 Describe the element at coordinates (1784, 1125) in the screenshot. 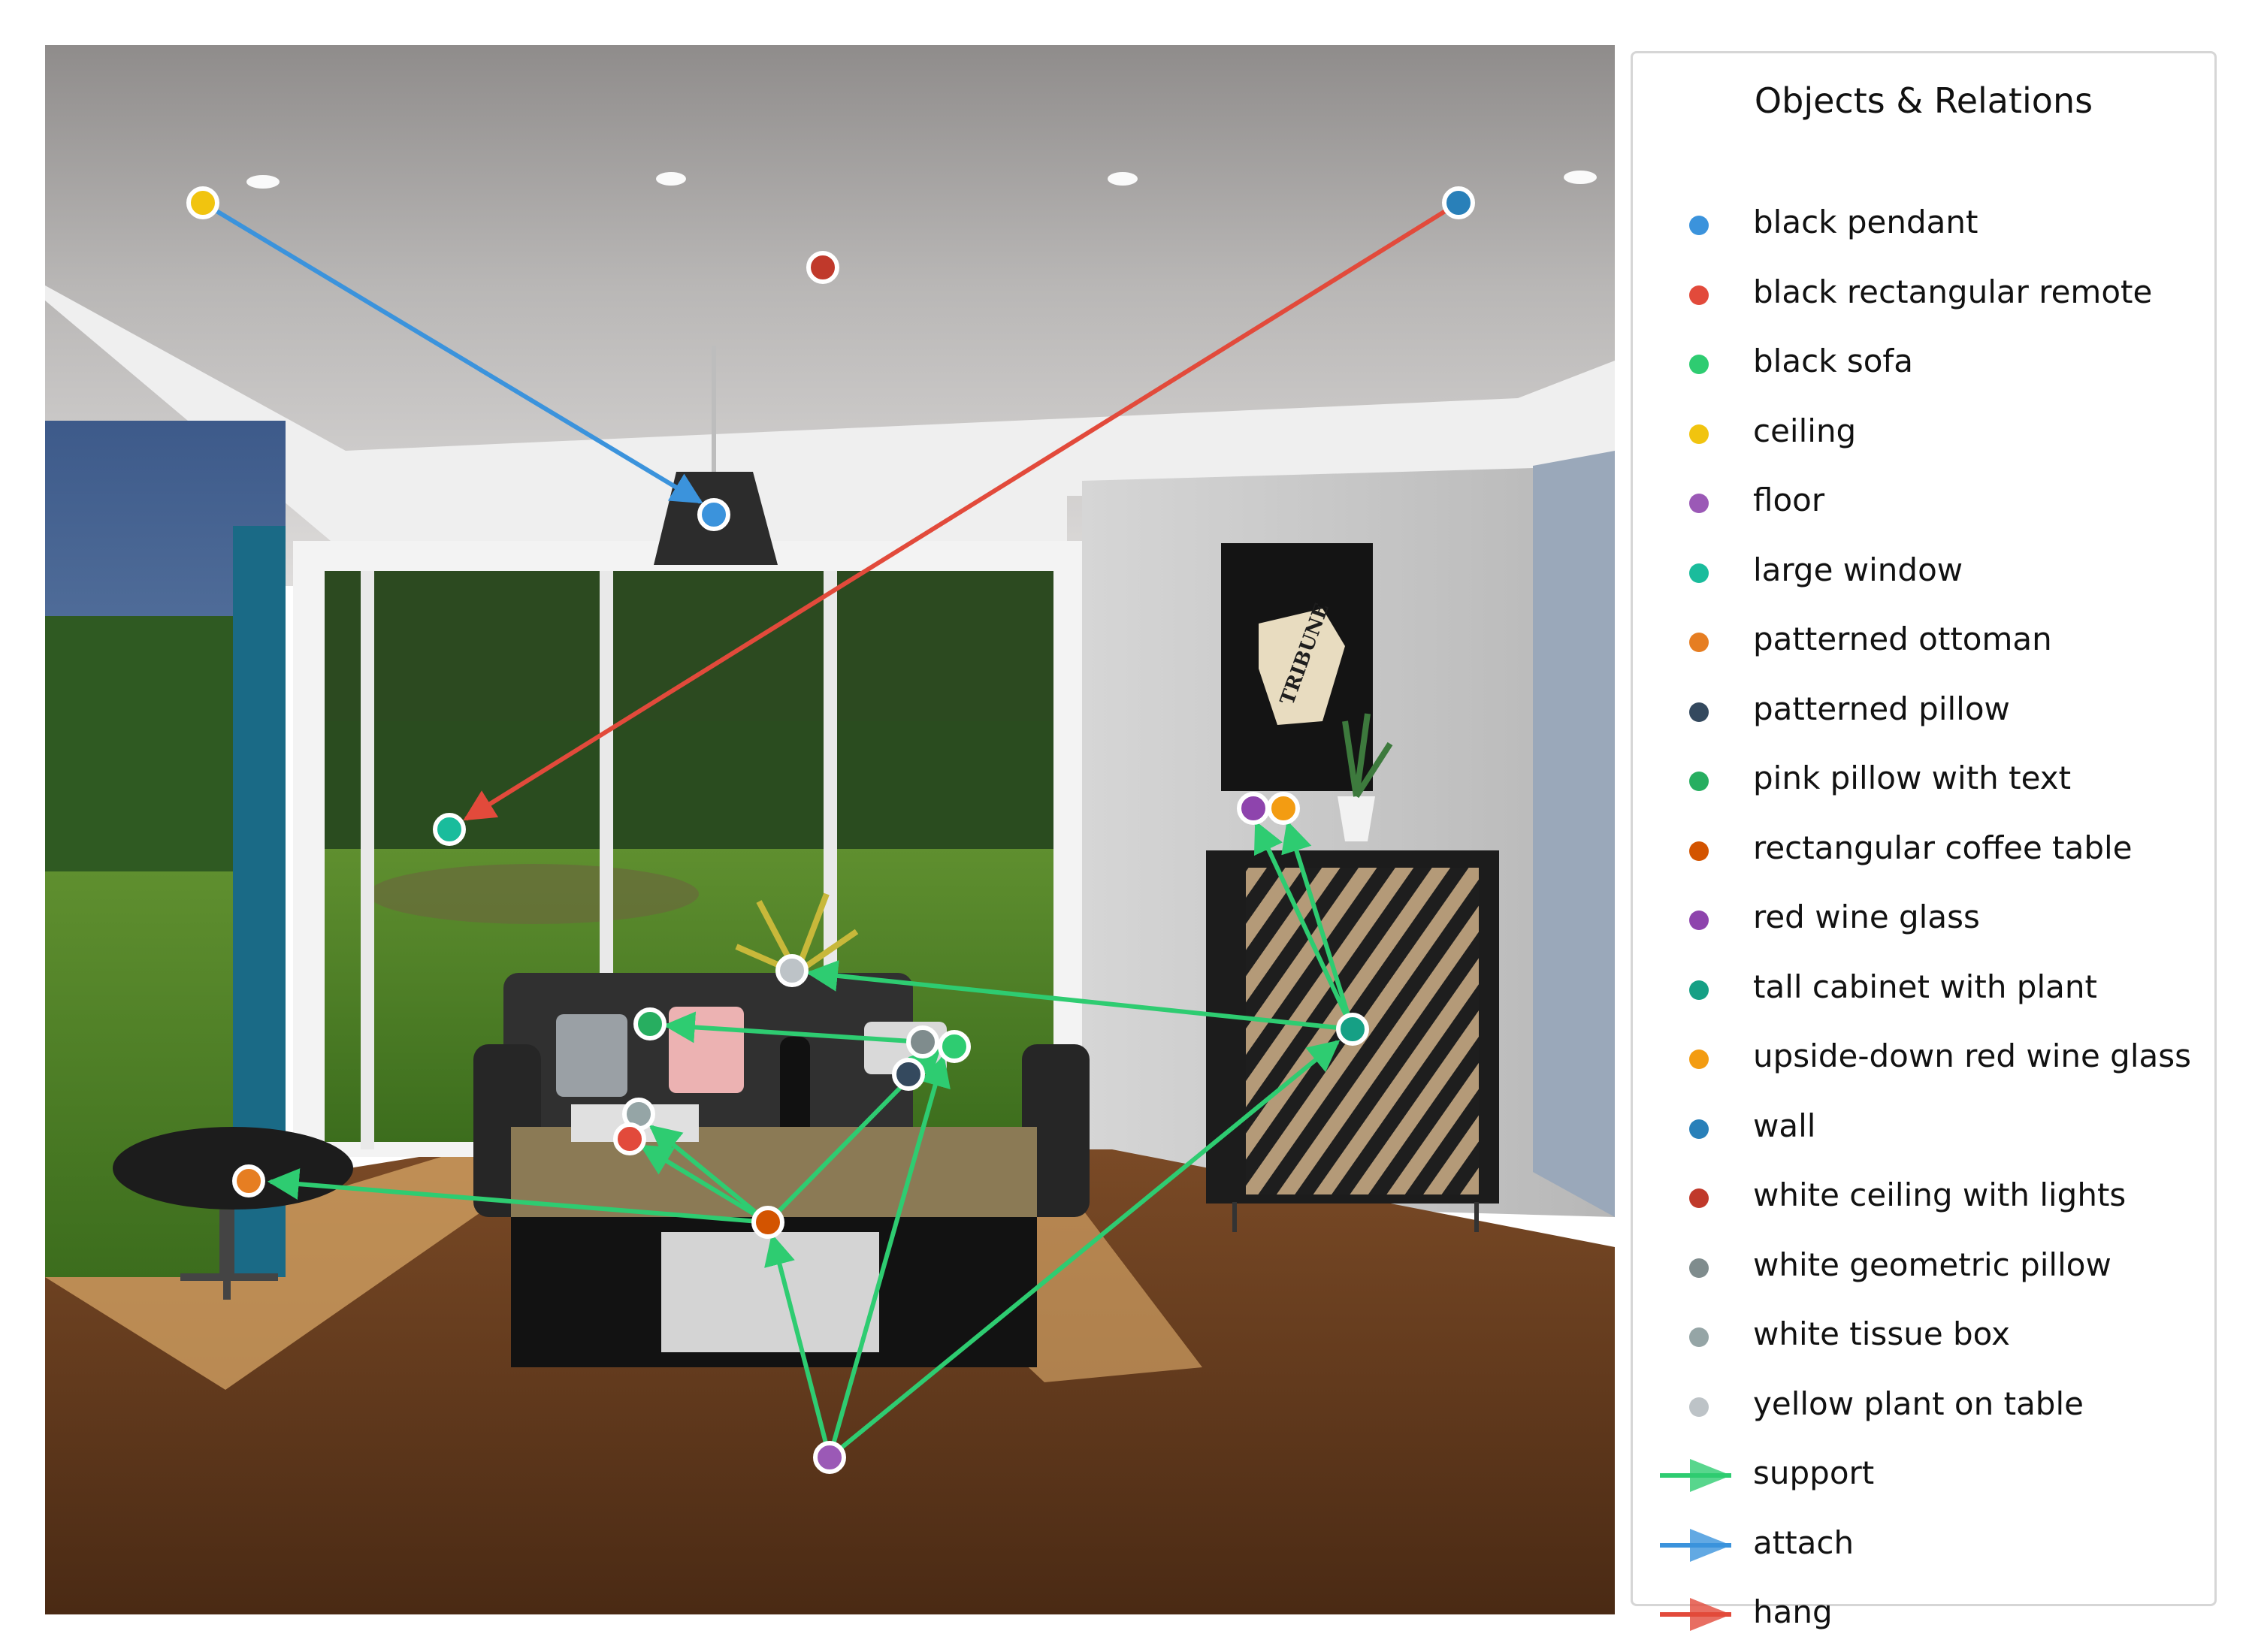

I see `legend-label: wall` at that location.